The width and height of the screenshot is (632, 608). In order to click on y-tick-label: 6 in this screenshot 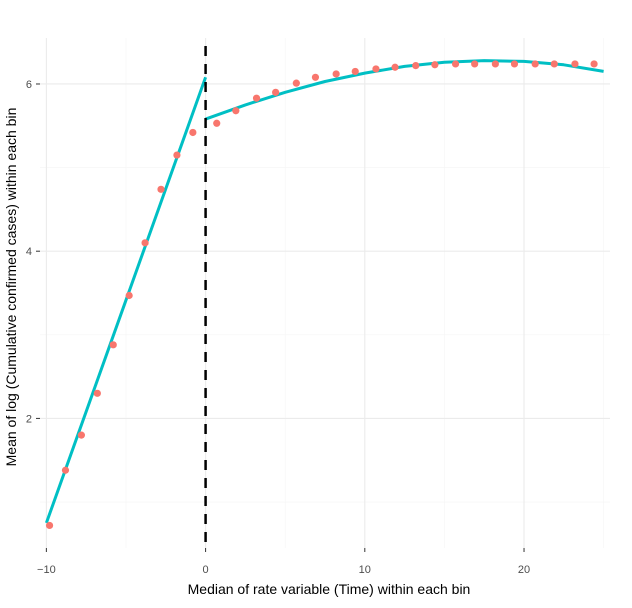, I will do `click(29, 85)`.